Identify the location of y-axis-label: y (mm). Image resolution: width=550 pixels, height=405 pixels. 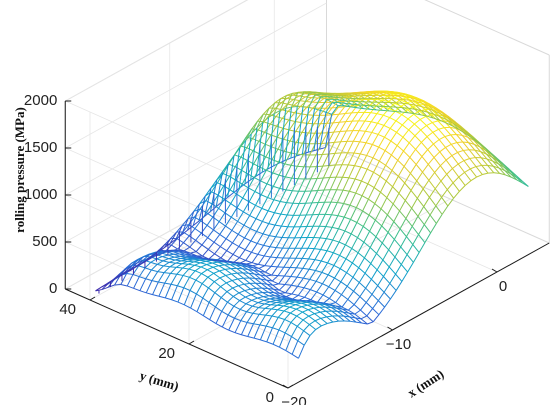
(159, 381).